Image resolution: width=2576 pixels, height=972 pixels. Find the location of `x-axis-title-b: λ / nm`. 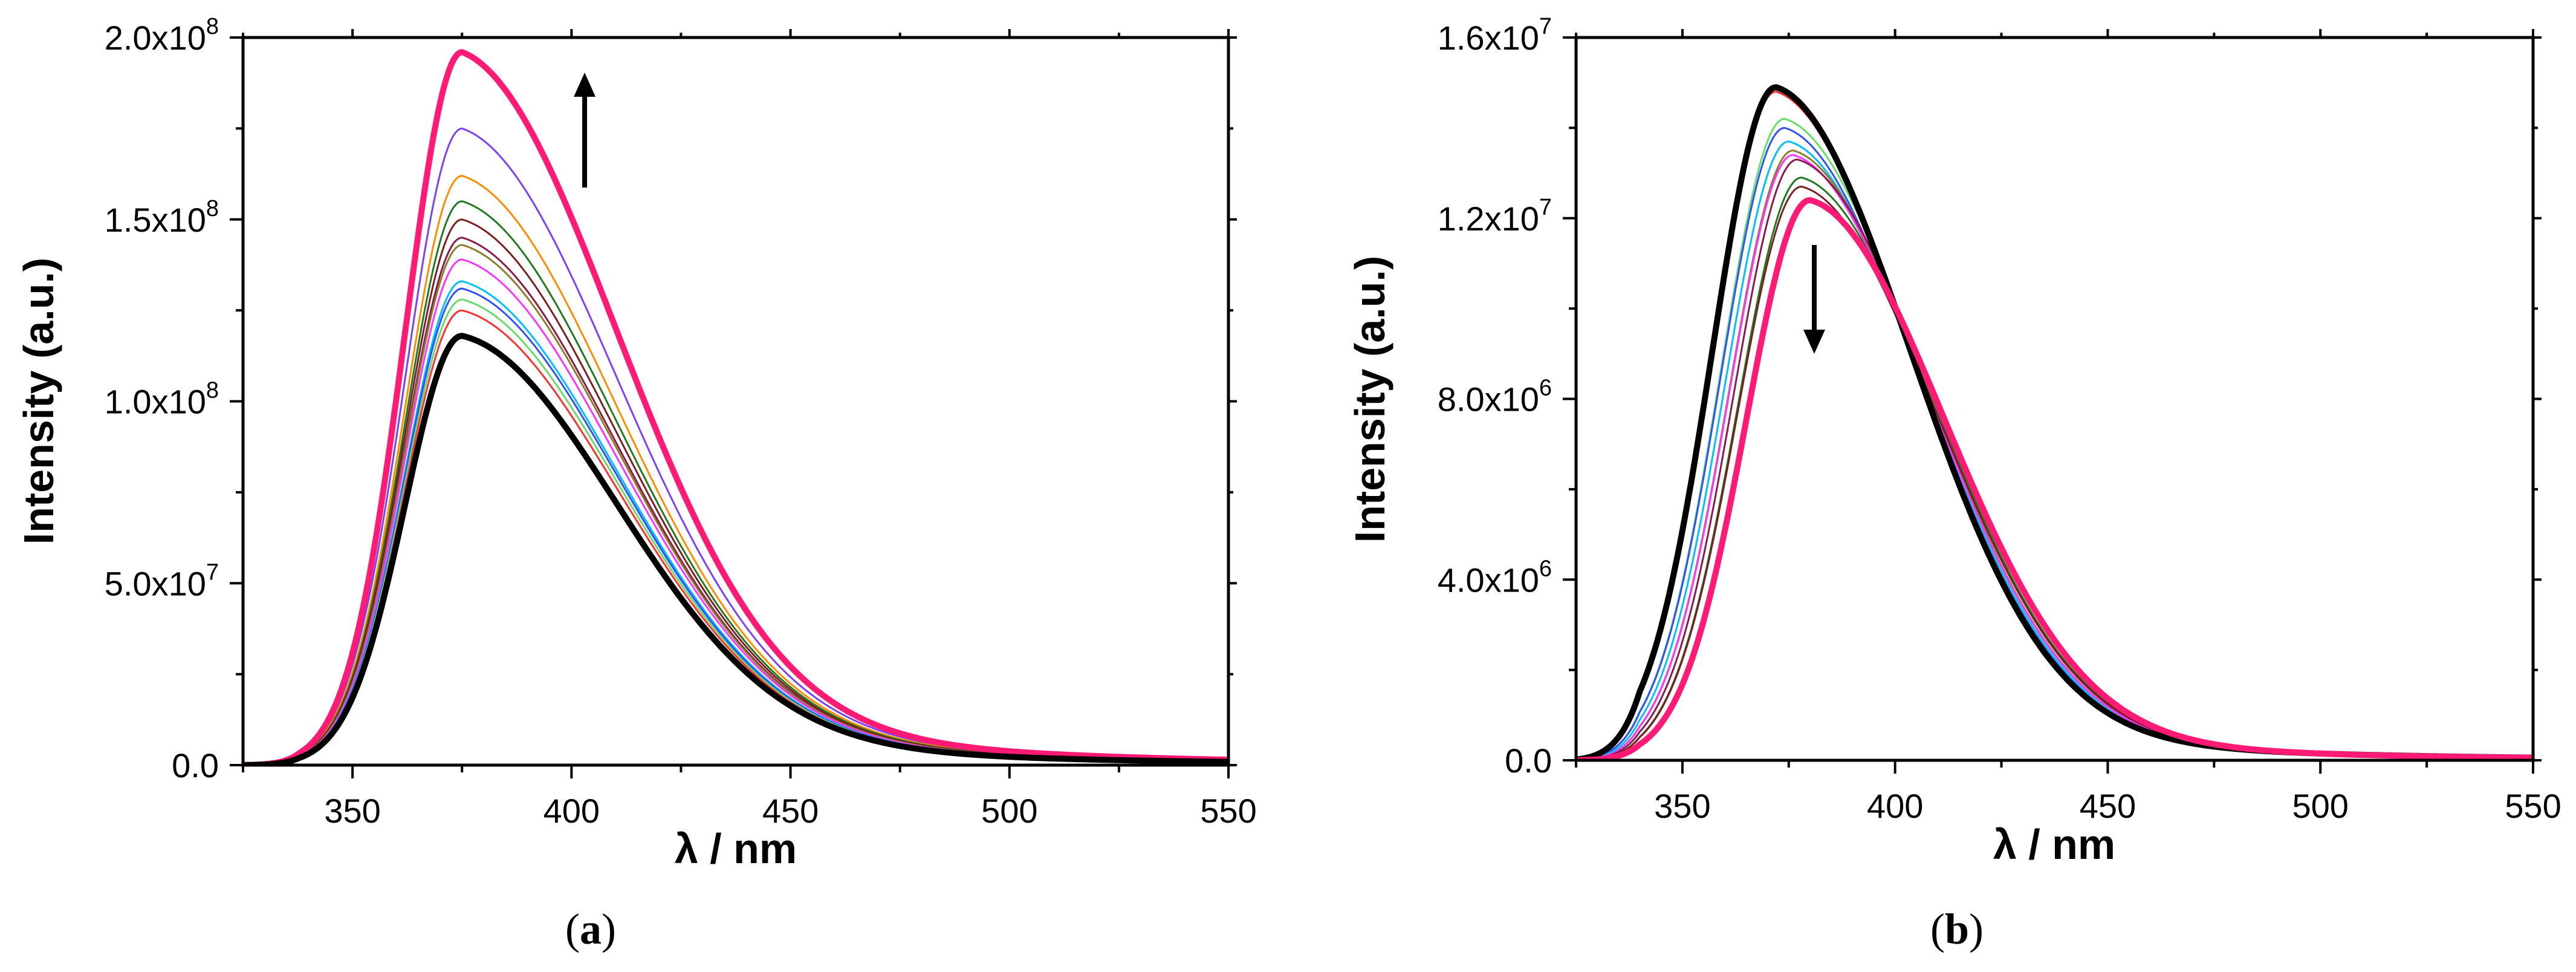

x-axis-title-b: λ / nm is located at coordinates (2054, 844).